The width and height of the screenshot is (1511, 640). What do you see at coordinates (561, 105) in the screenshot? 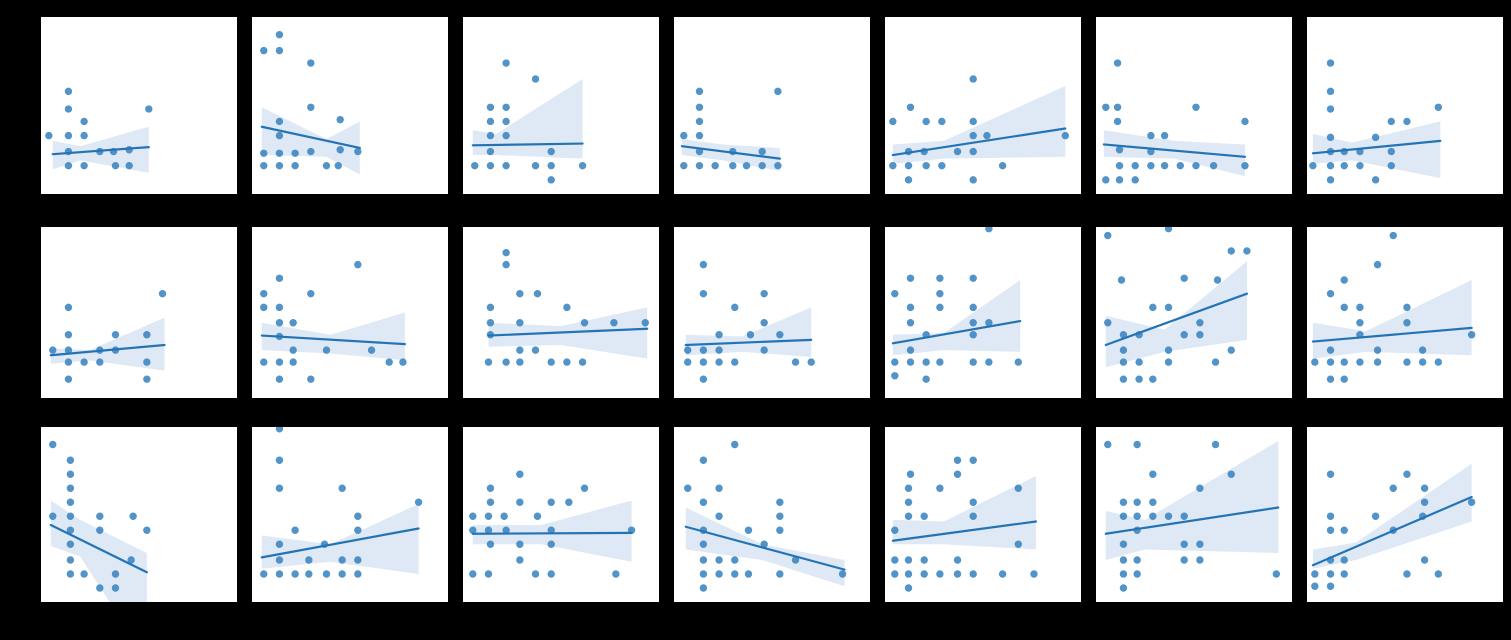
I see `facet-r0-c2` at bounding box center [561, 105].